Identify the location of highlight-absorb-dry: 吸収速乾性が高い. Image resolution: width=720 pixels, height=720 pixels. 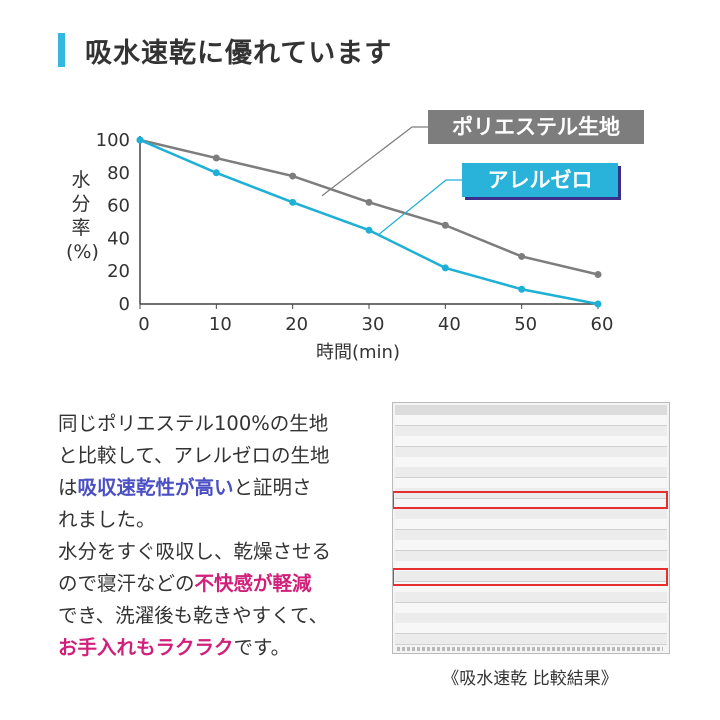
(155, 487).